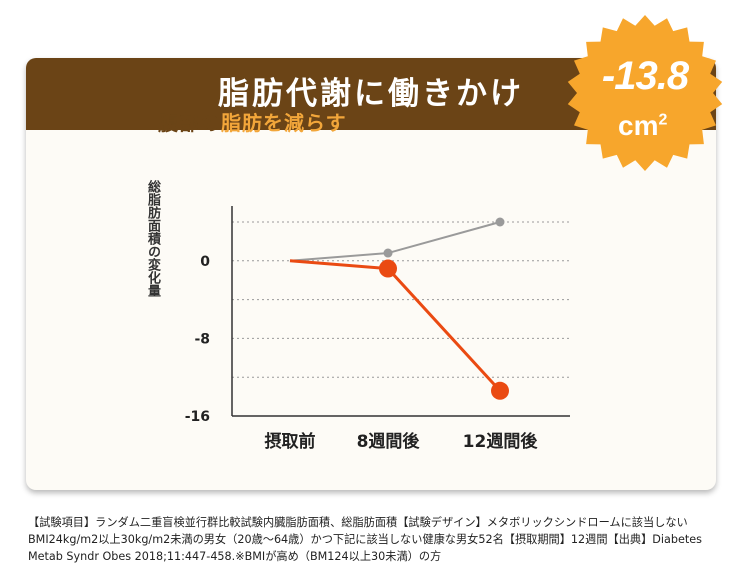 The width and height of the screenshot is (751, 582). I want to click on x-tick-label: 8週間後, so click(389, 441).